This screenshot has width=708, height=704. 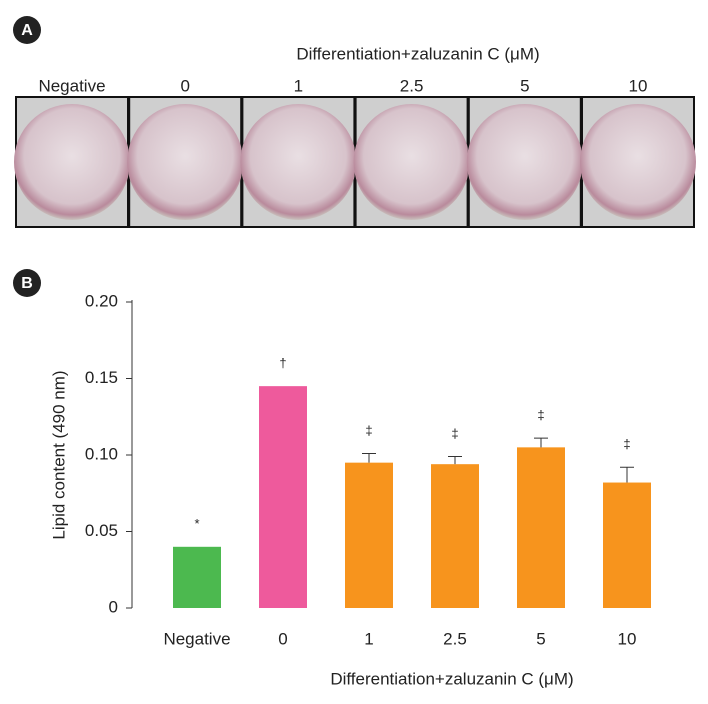 I want to click on panel-label: A, so click(x=27, y=30).